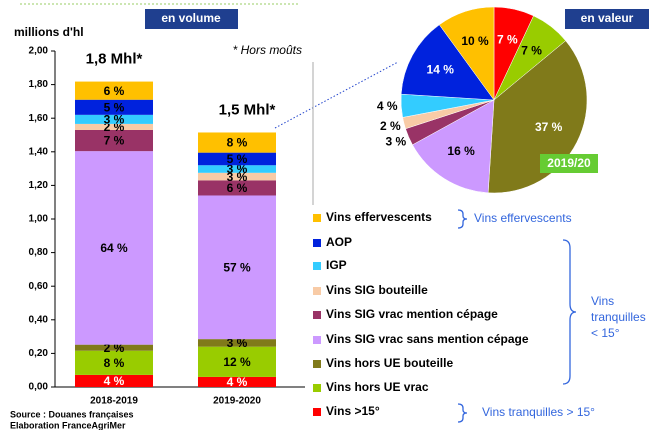 This screenshot has height=430, width=656. What do you see at coordinates (267, 50) in the screenshot?
I see `note: * Hors moûts` at bounding box center [267, 50].